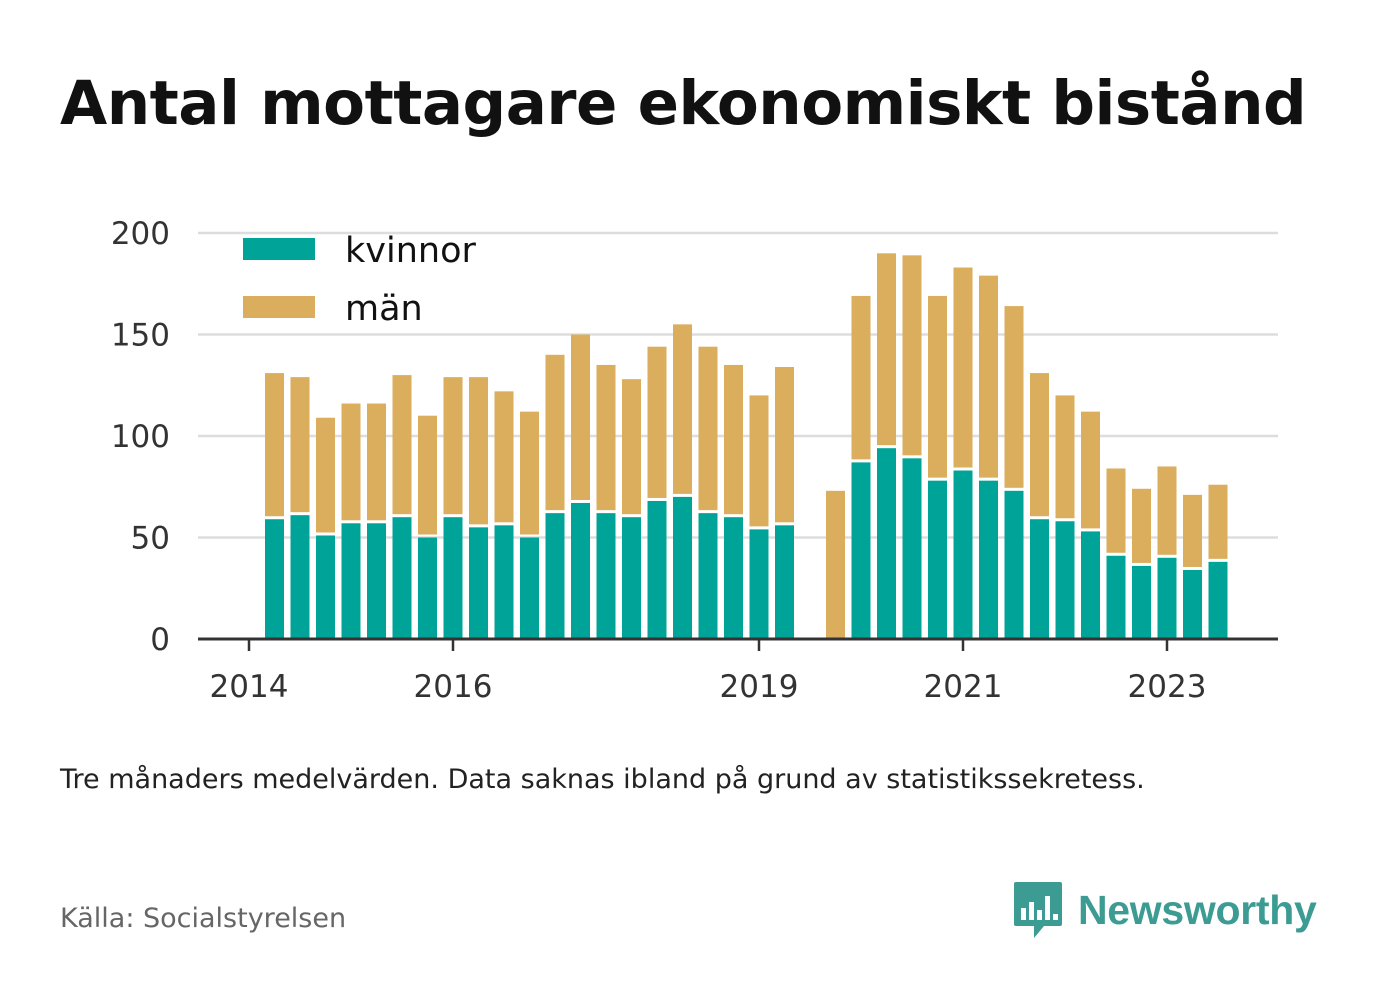 The image size is (1382, 999). Describe the element at coordinates (150, 539) in the screenshot. I see `y-tick-label: 50` at that location.